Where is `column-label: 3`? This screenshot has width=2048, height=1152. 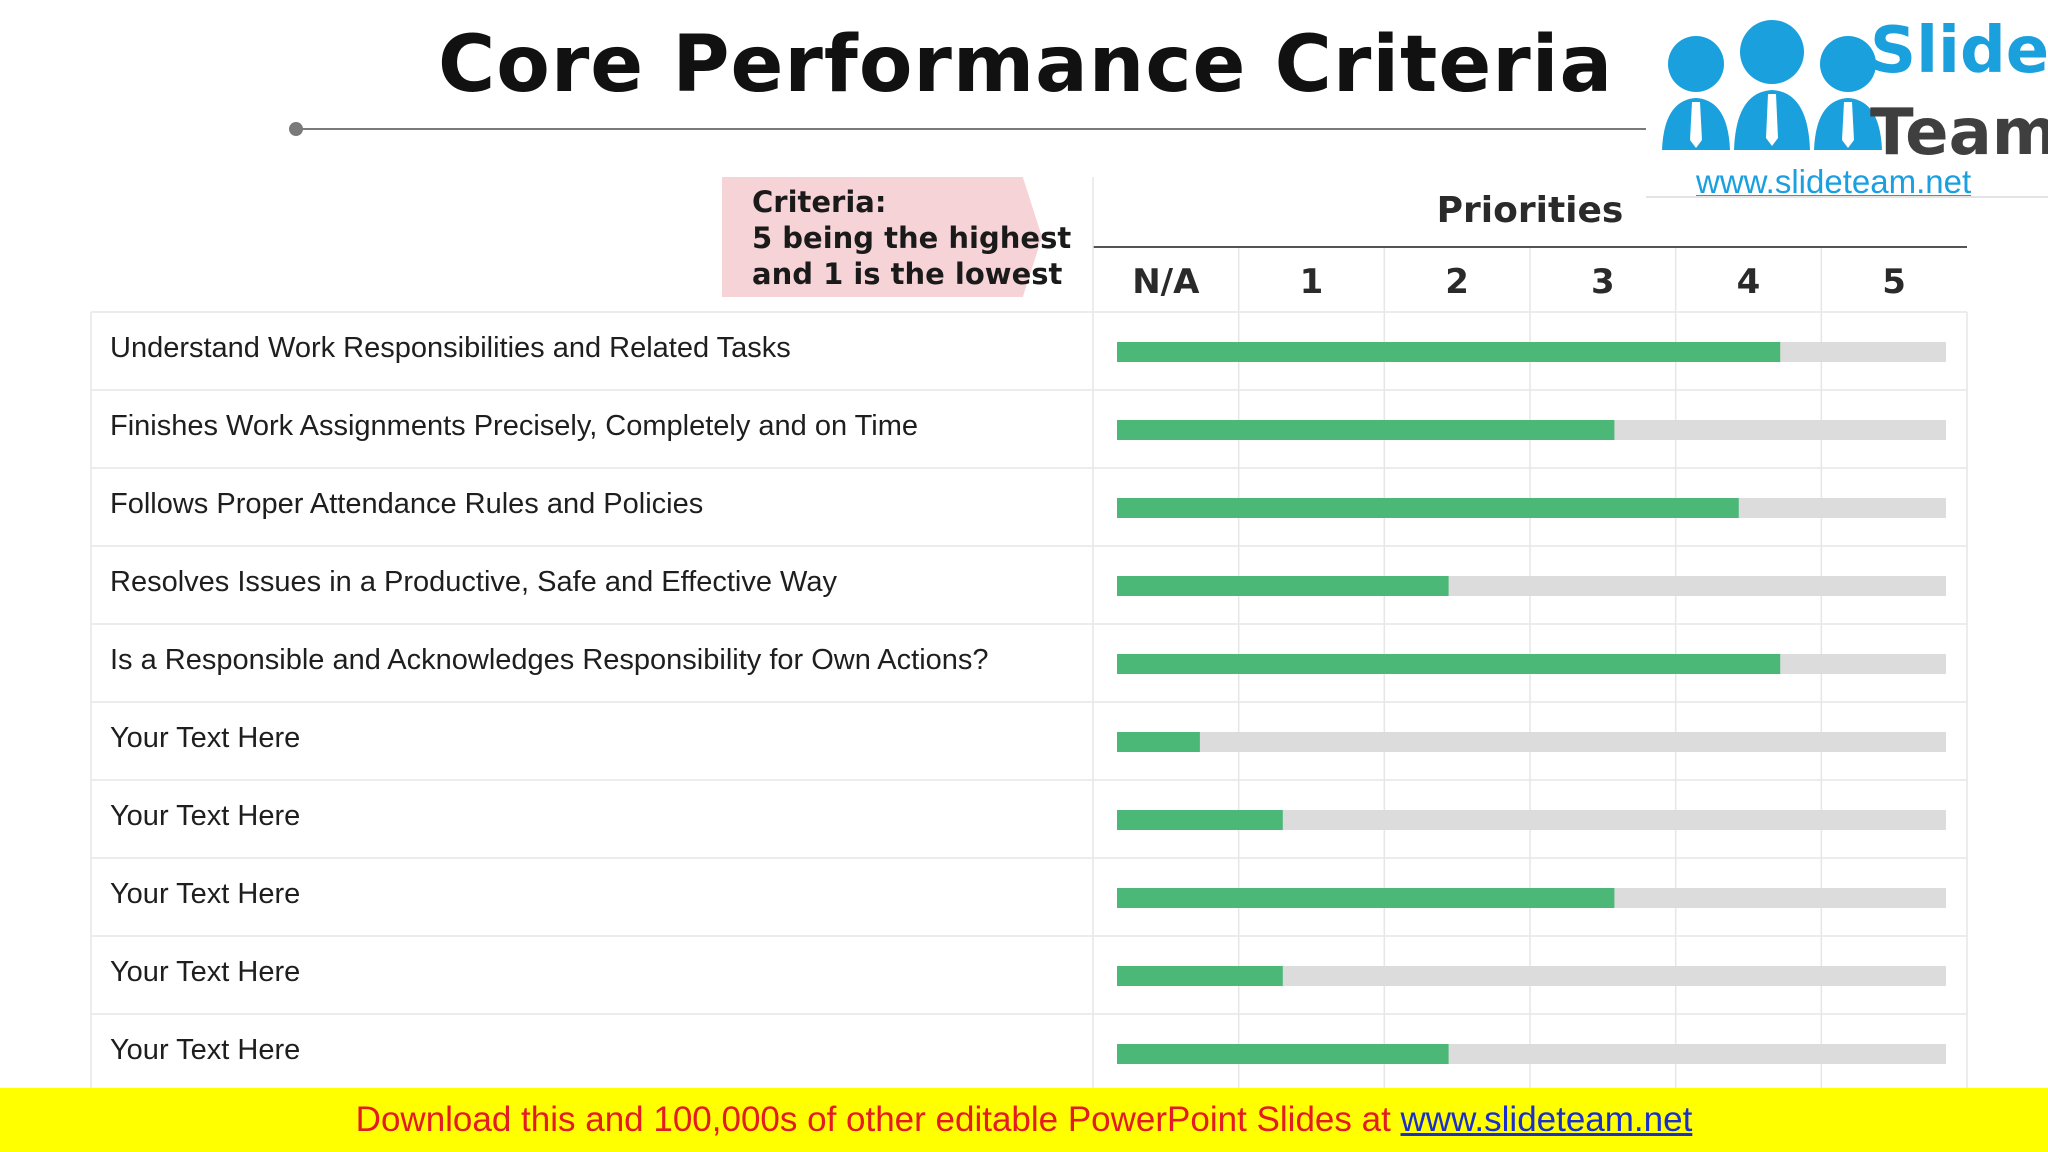 column-label: 3 is located at coordinates (1602, 282).